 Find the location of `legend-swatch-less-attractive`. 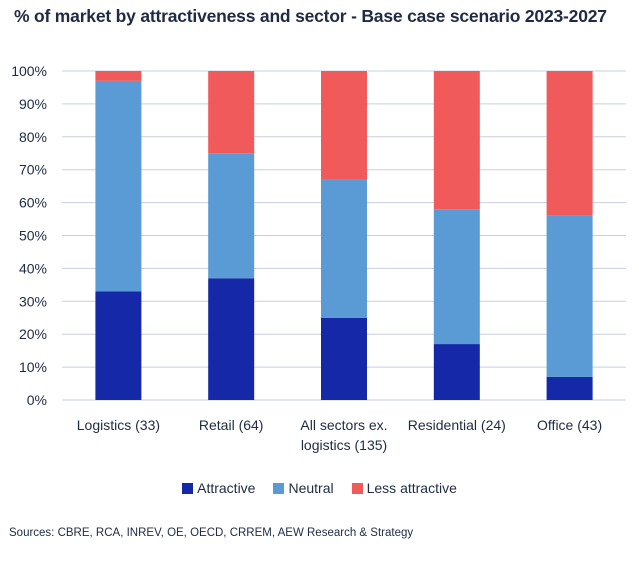

legend-swatch-less-attractive is located at coordinates (357, 488).